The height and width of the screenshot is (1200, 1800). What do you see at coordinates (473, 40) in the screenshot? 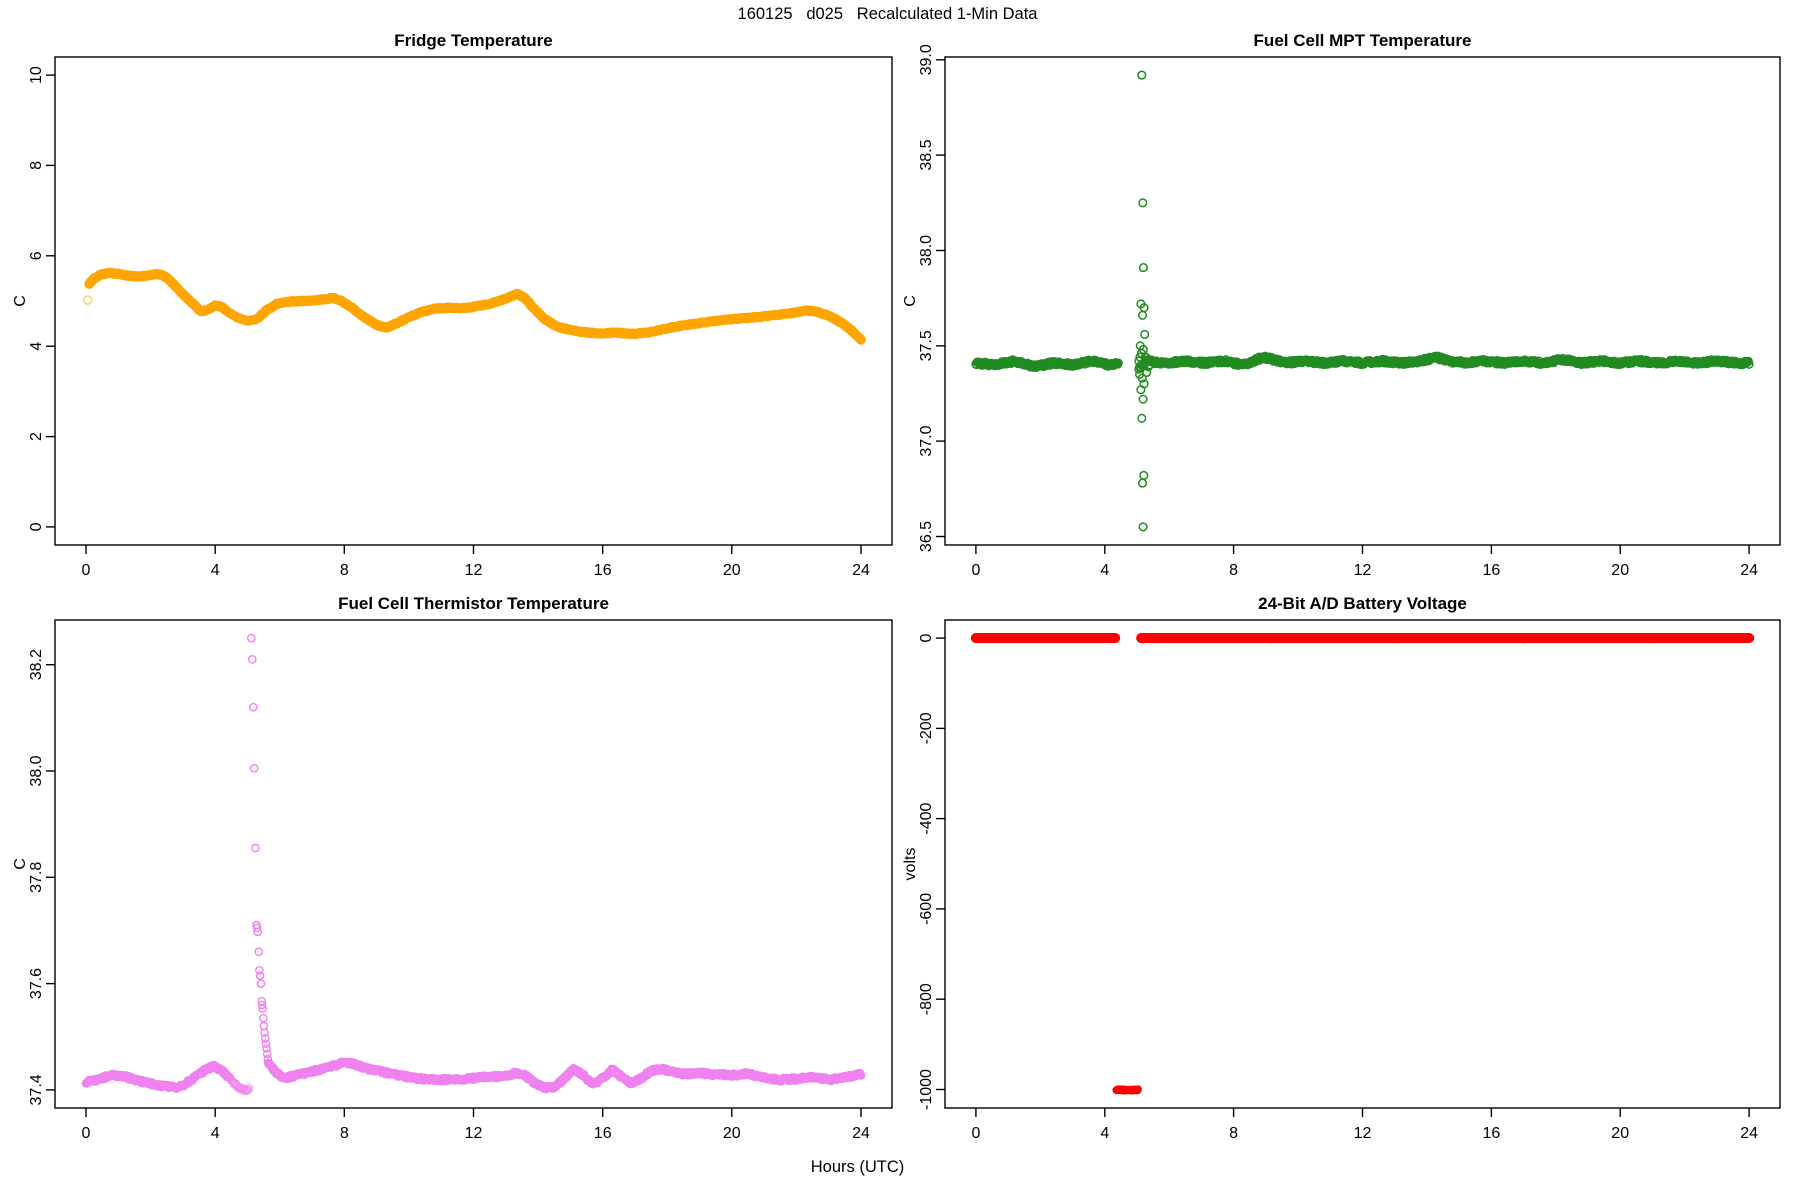
I see `panel-title: Fridge Temperature` at bounding box center [473, 40].